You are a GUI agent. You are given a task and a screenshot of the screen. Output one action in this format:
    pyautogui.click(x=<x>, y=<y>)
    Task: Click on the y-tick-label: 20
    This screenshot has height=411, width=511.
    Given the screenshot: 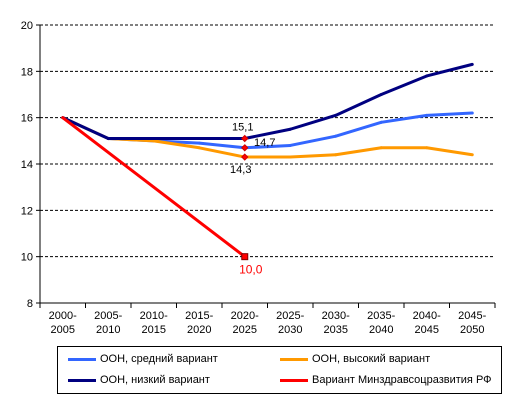 What is the action you would take?
    pyautogui.click(x=27, y=26)
    